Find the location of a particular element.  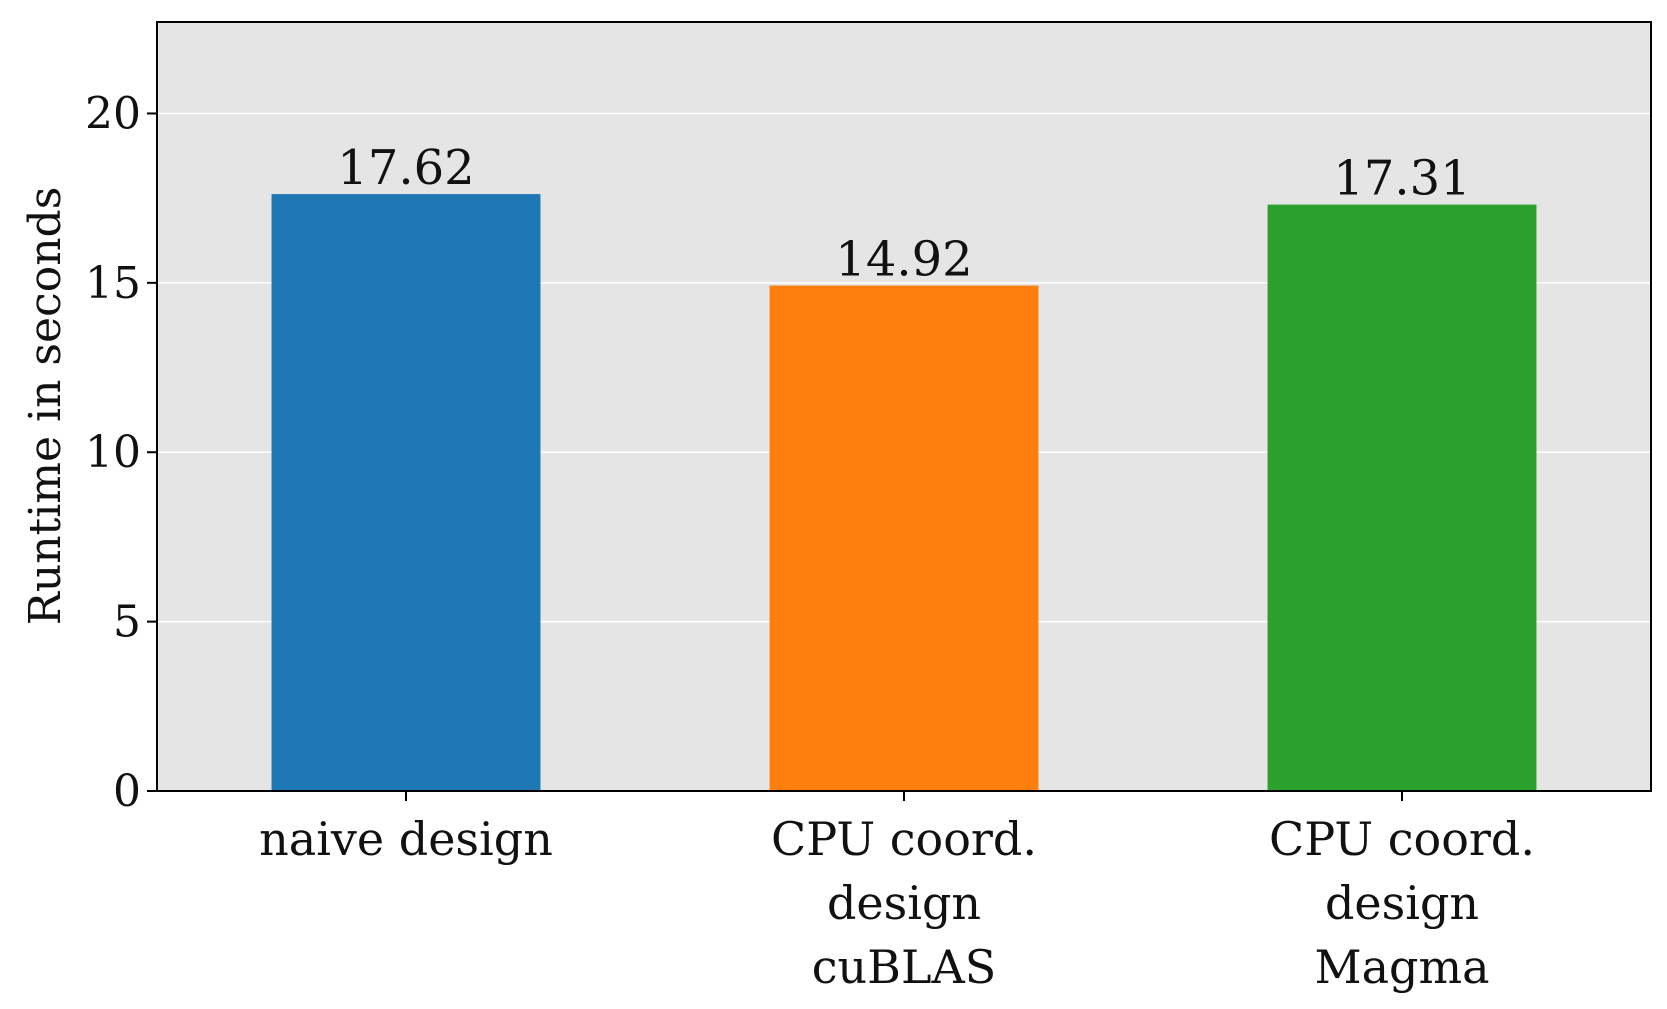

y-tick-label: 10 is located at coordinates (113, 452).